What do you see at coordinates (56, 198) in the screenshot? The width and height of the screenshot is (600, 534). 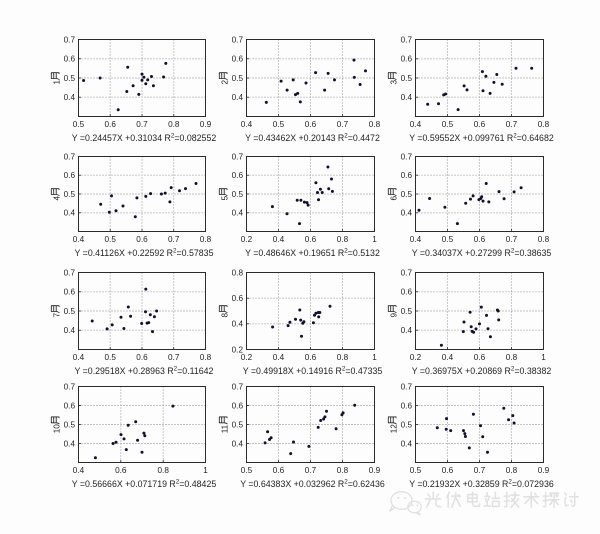 I see `svg-text: 4` at bounding box center [56, 198].